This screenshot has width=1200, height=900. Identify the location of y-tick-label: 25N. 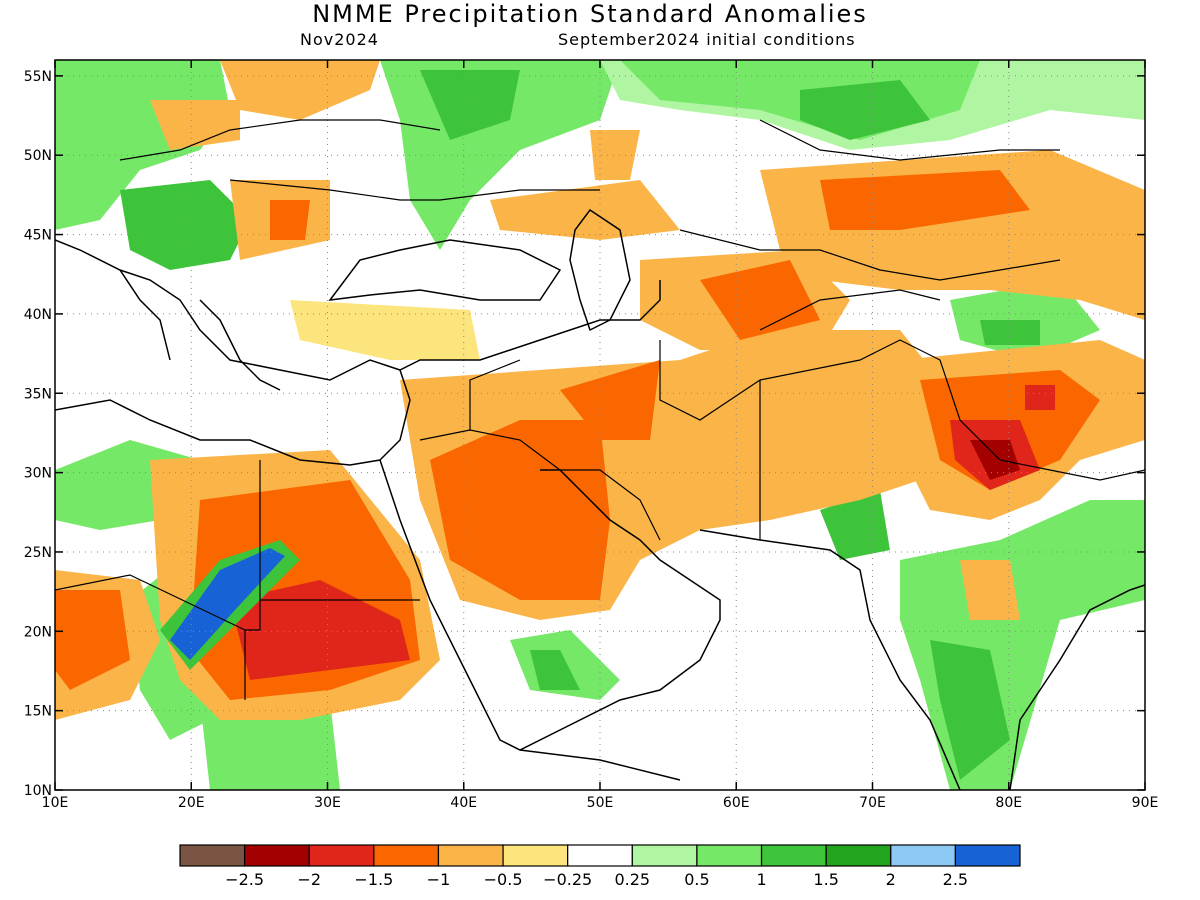
(38, 553).